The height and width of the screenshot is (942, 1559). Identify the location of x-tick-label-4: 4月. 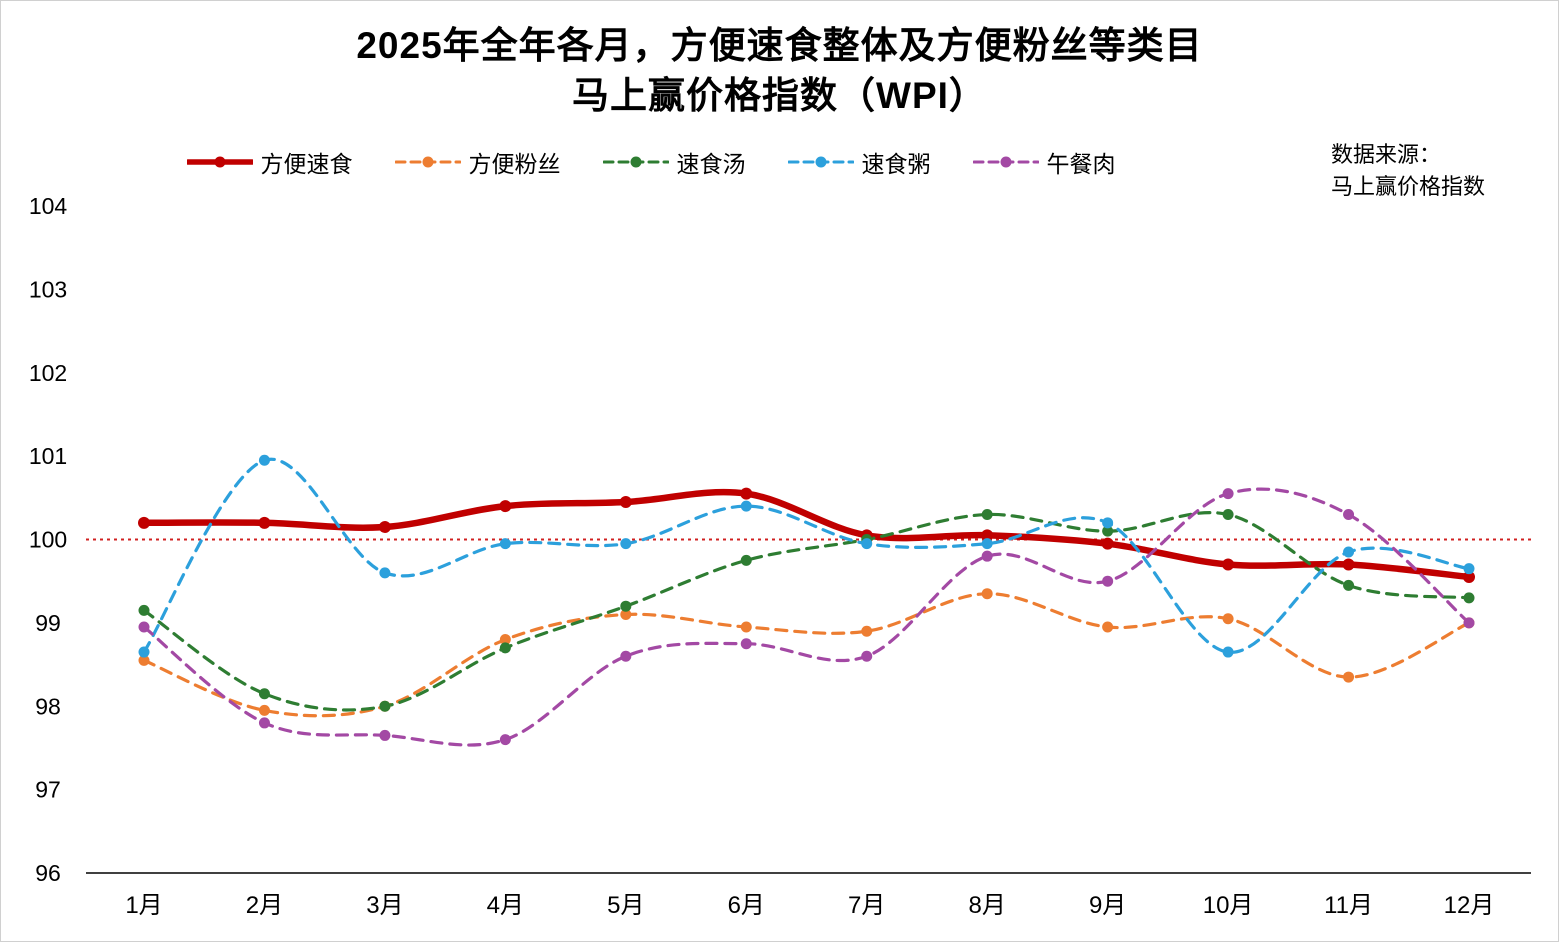
(505, 905).